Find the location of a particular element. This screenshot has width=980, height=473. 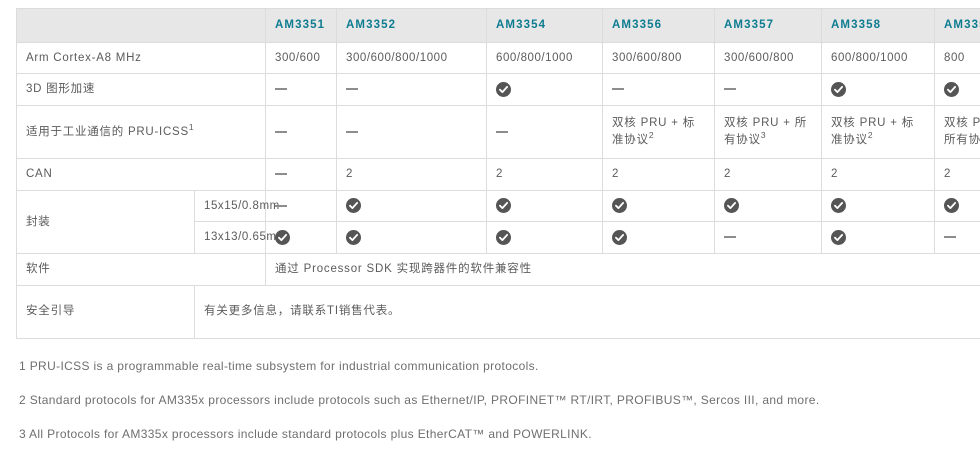

cell-pru-am3359: 双核 PRU + 所有协议3 is located at coordinates (957, 132).